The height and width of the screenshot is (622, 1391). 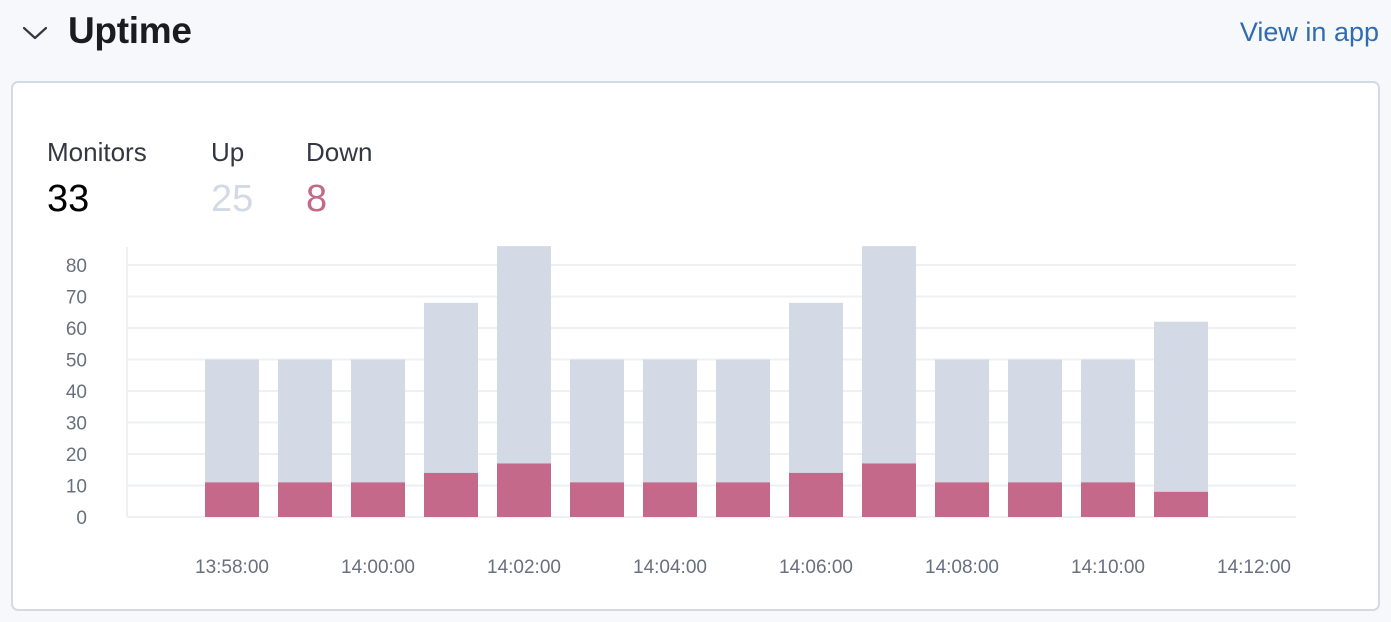 What do you see at coordinates (339, 152) in the screenshot?
I see `stat-down-label: Down` at bounding box center [339, 152].